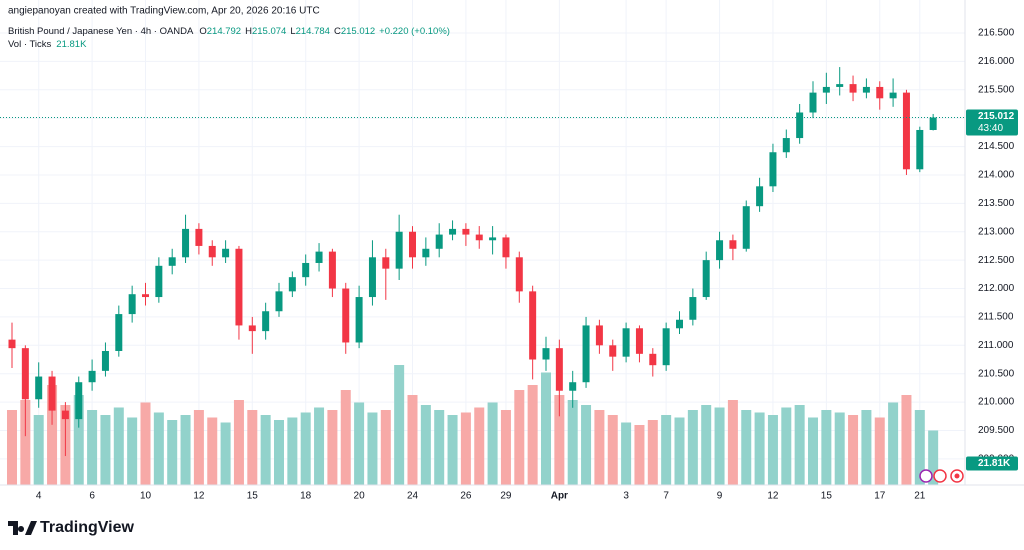 Image resolution: width=1024 pixels, height=550 pixels. I want to click on x-tick-label: 20, so click(360, 496).